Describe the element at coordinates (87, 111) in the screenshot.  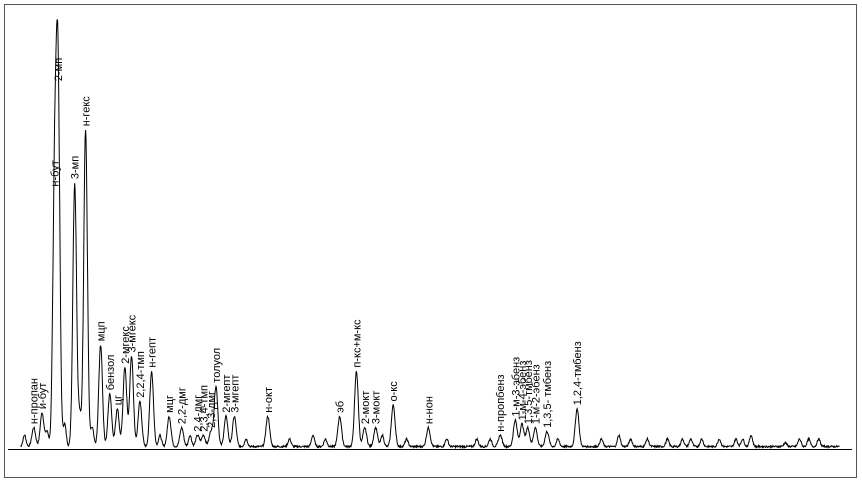
I see `peak-label: н-гекс` at that location.